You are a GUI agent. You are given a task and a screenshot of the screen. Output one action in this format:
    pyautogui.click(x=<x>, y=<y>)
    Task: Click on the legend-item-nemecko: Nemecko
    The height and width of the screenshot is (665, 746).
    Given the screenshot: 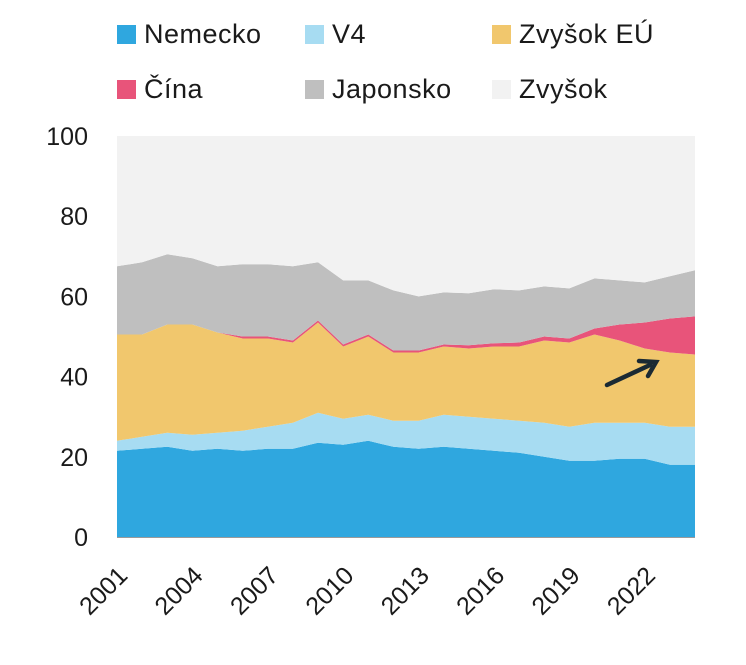 What is the action you would take?
    pyautogui.click(x=189, y=34)
    